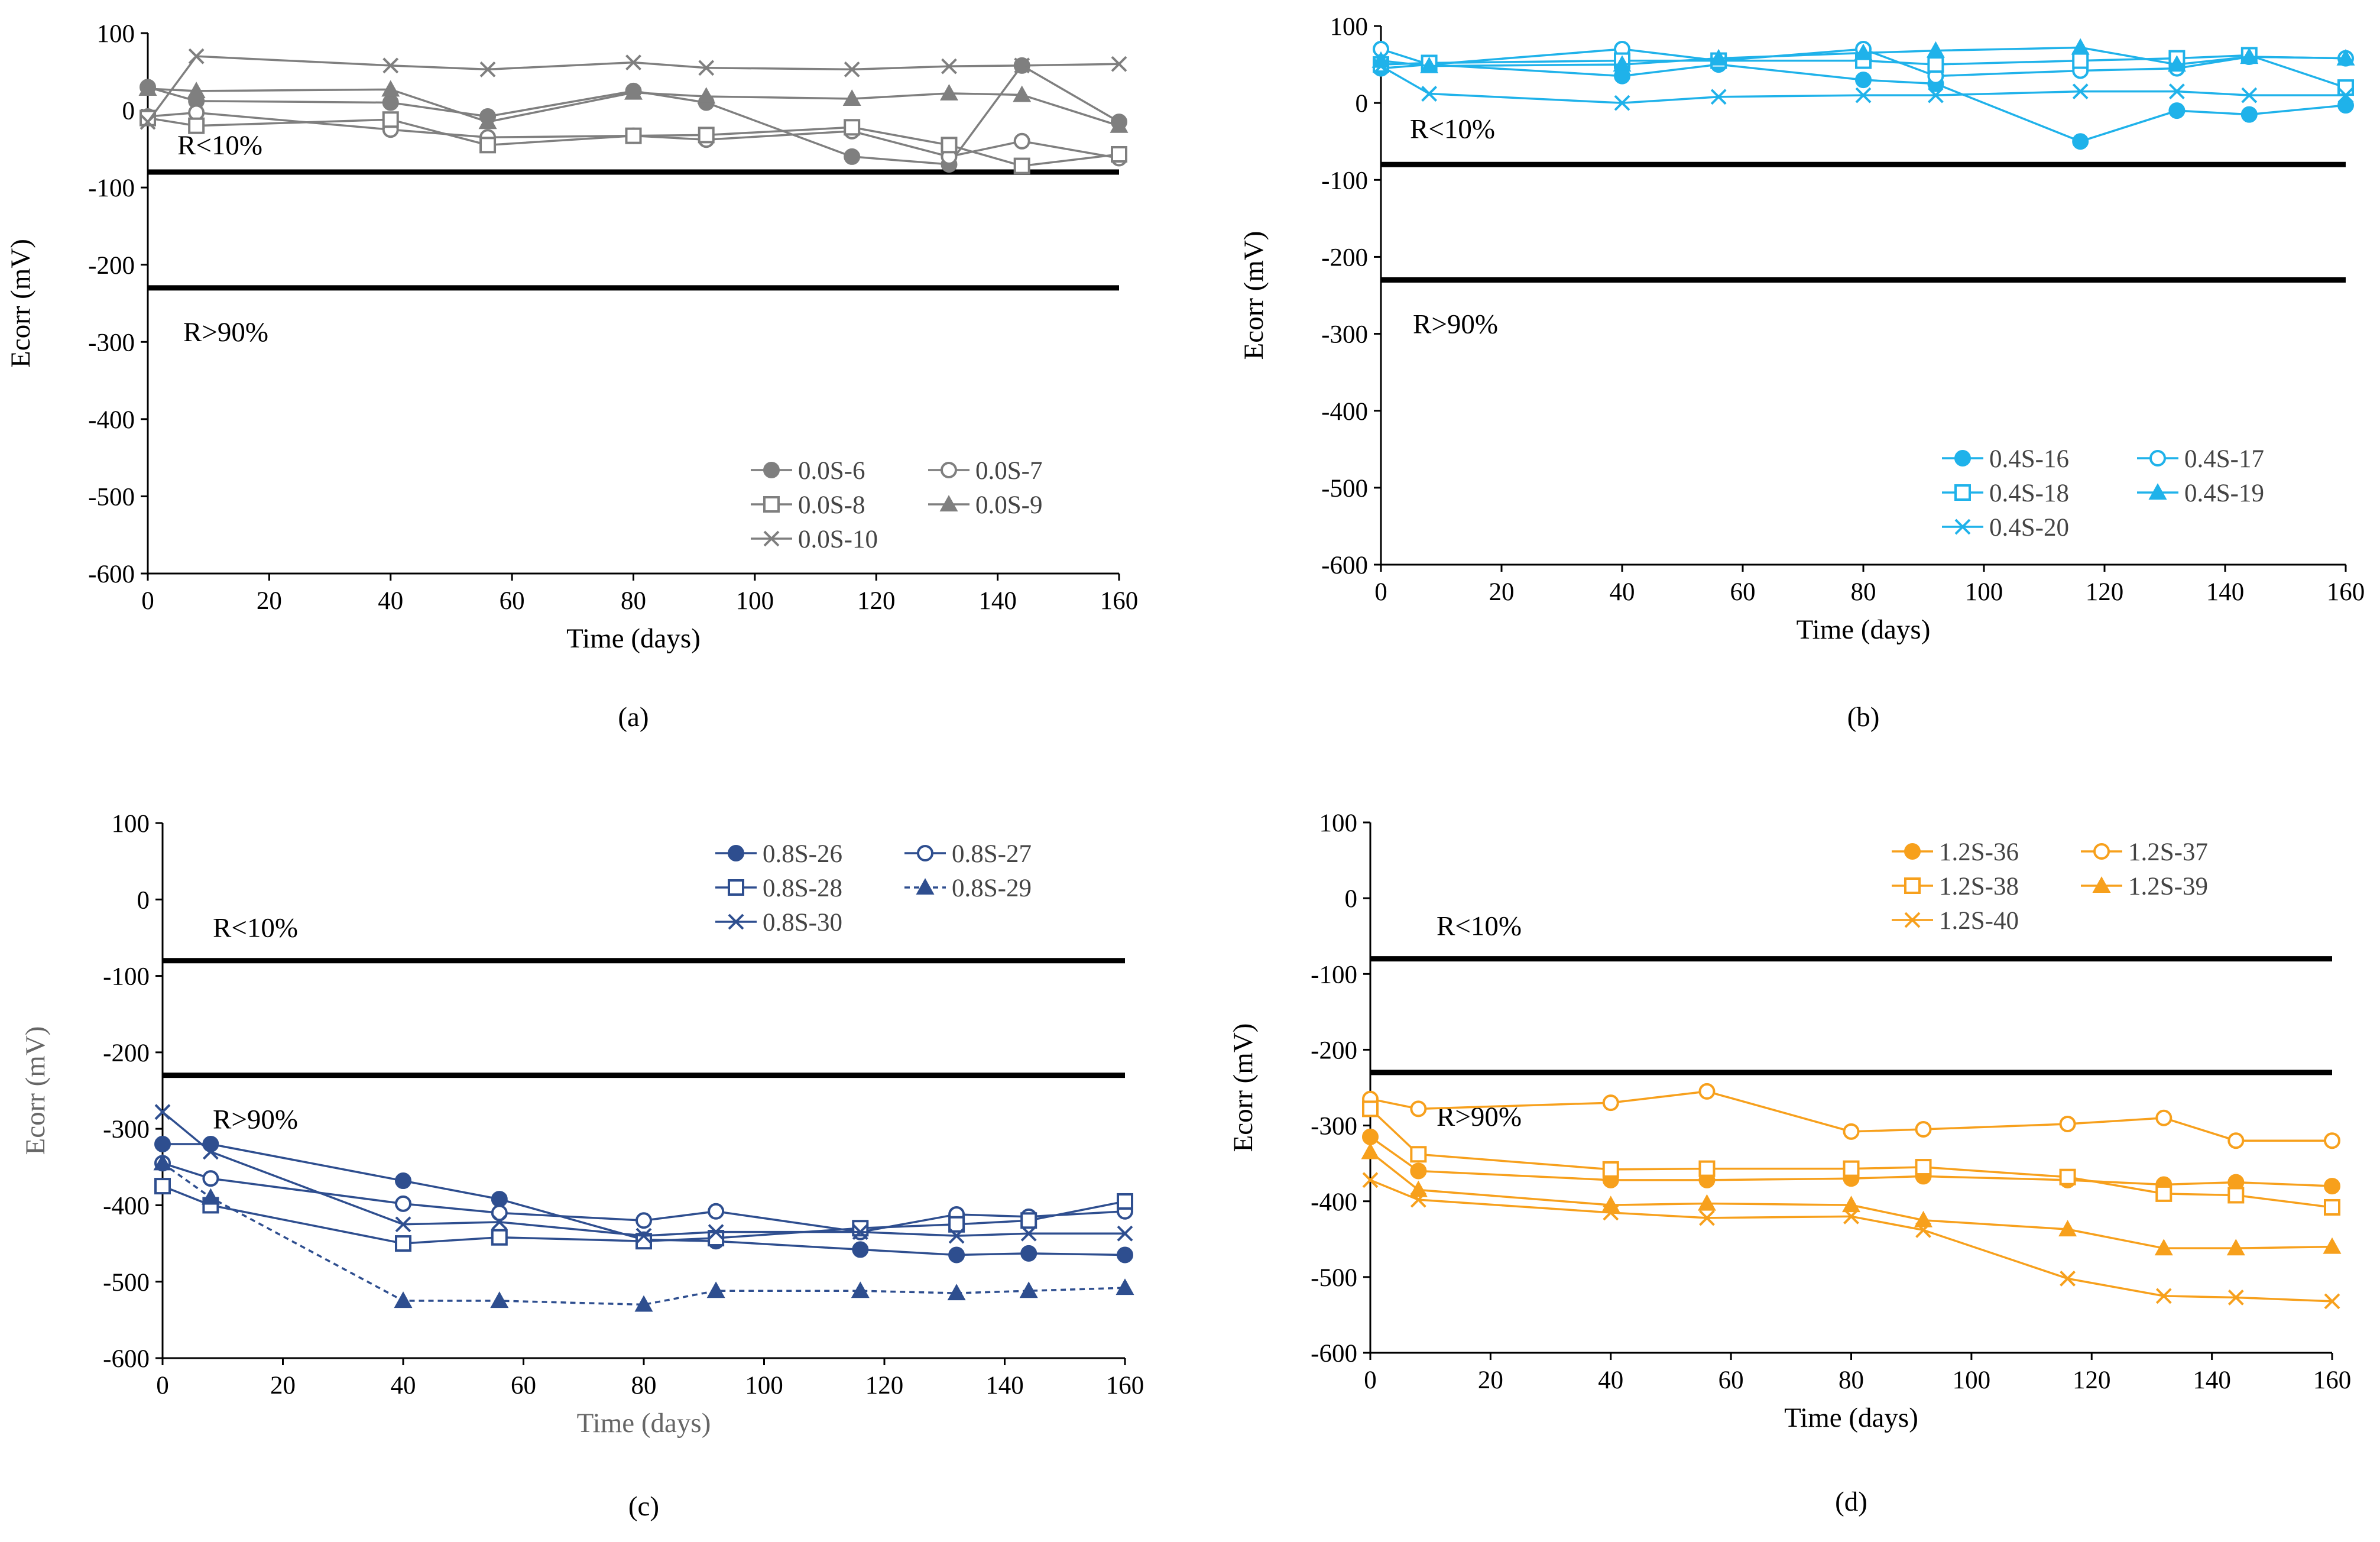 The height and width of the screenshot is (1542, 2380). Describe the element at coordinates (873, 888) in the screenshot. I see `legend: 0.8S-26 0.8S-27 0.8S-28 0.8S-29 0.8S-30` at that location.